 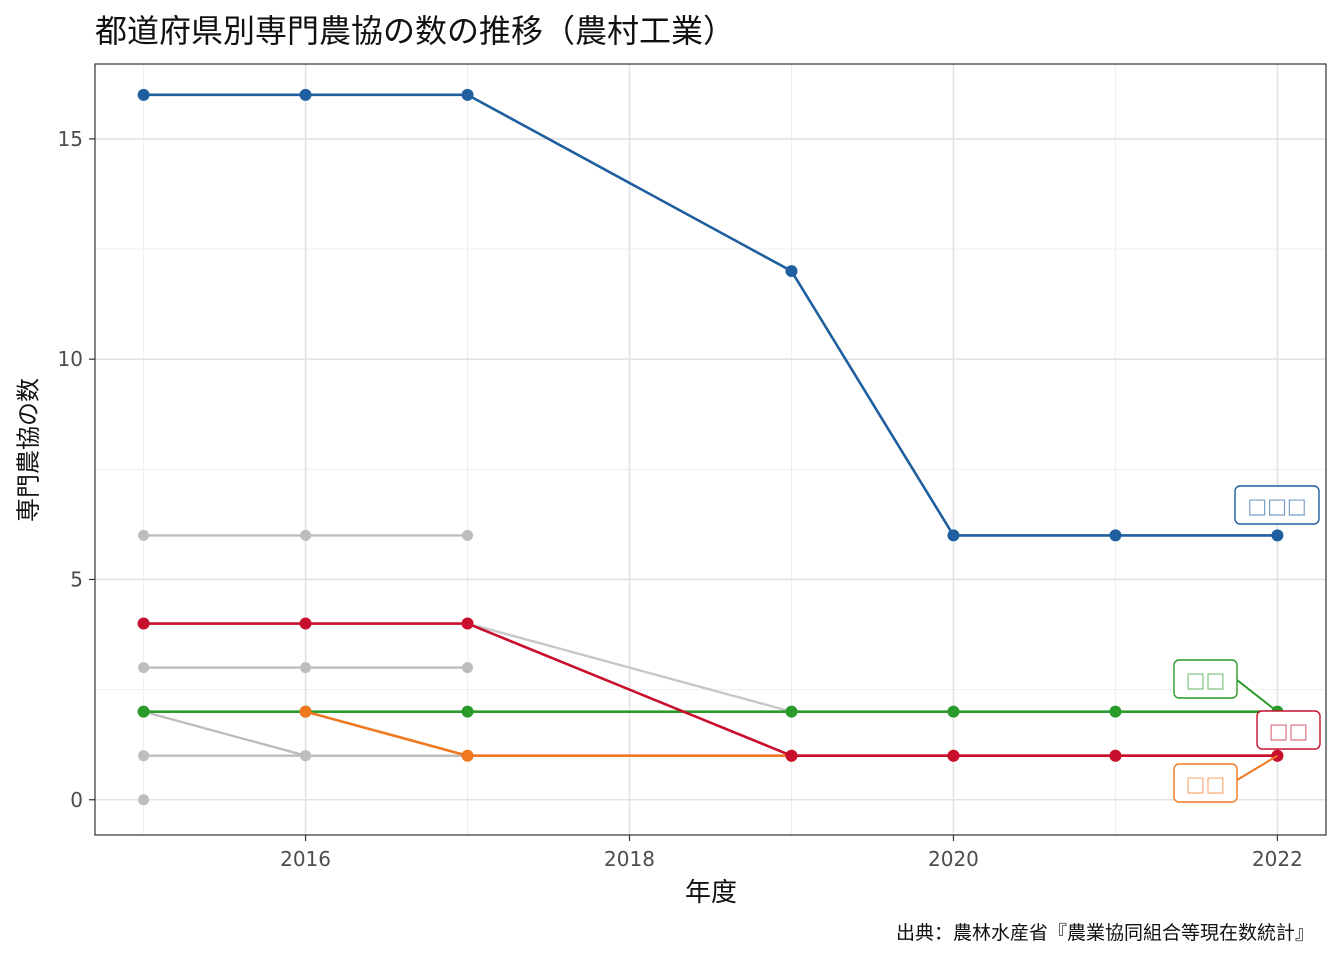 What do you see at coordinates (629, 859) in the screenshot?
I see `x-tick-label: 2018` at bounding box center [629, 859].